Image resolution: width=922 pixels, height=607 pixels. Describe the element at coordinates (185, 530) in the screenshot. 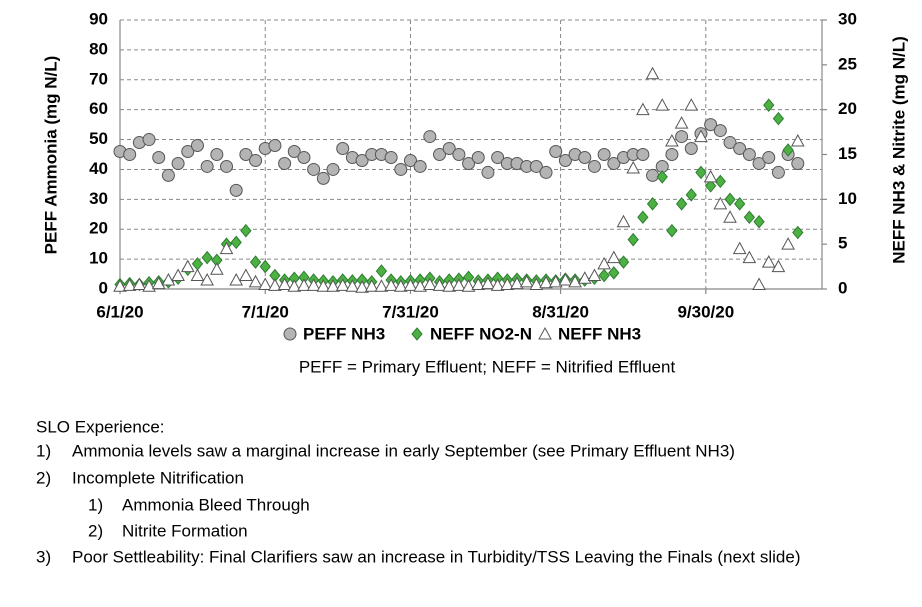

I see `list-text: Nitrite Formation` at that location.